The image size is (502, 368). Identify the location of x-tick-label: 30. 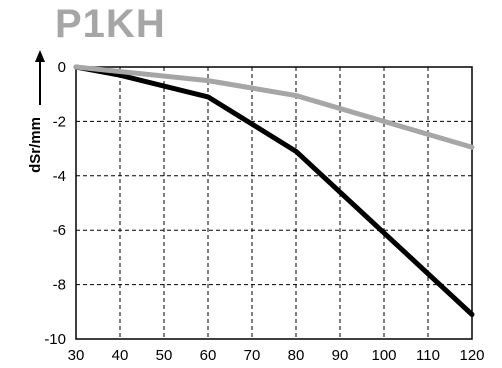
(76, 355).